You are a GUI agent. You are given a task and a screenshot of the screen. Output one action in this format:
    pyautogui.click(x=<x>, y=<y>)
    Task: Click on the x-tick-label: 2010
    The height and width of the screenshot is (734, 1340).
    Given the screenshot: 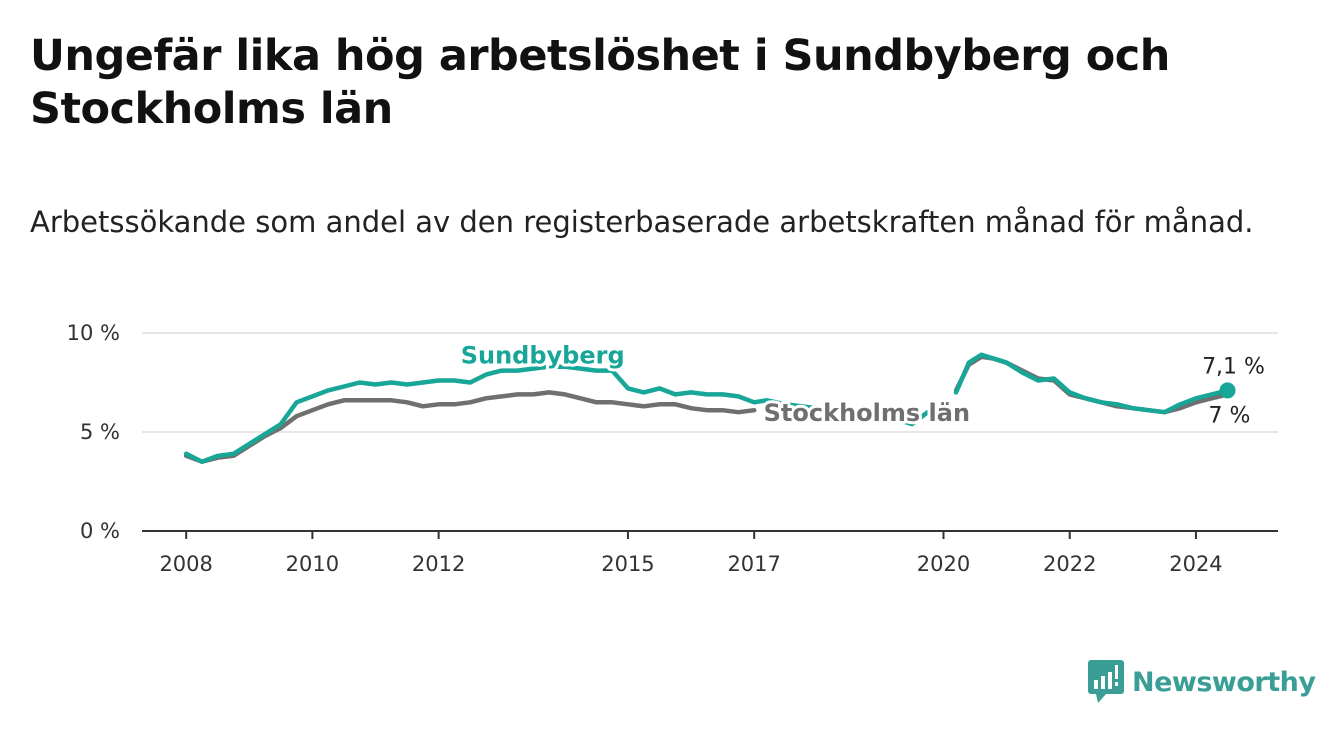 What is the action you would take?
    pyautogui.click(x=312, y=564)
    